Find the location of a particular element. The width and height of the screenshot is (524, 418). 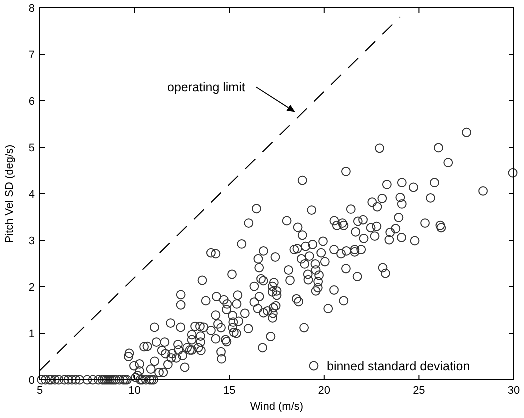

legend-label: binned standard deviation is located at coordinates (398, 367).